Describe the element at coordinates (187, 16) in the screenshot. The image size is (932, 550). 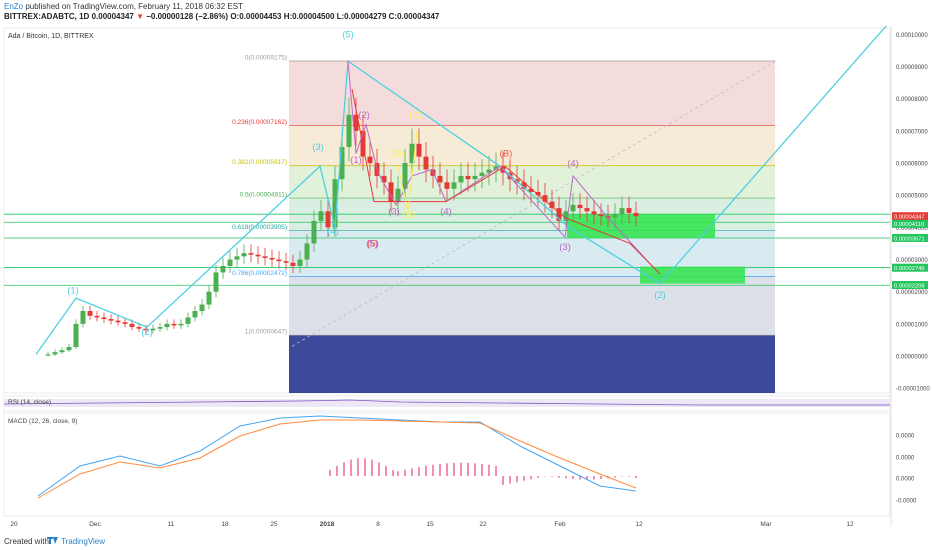
I see `price-change: −0.00000128 (−2.86%)` at that location.